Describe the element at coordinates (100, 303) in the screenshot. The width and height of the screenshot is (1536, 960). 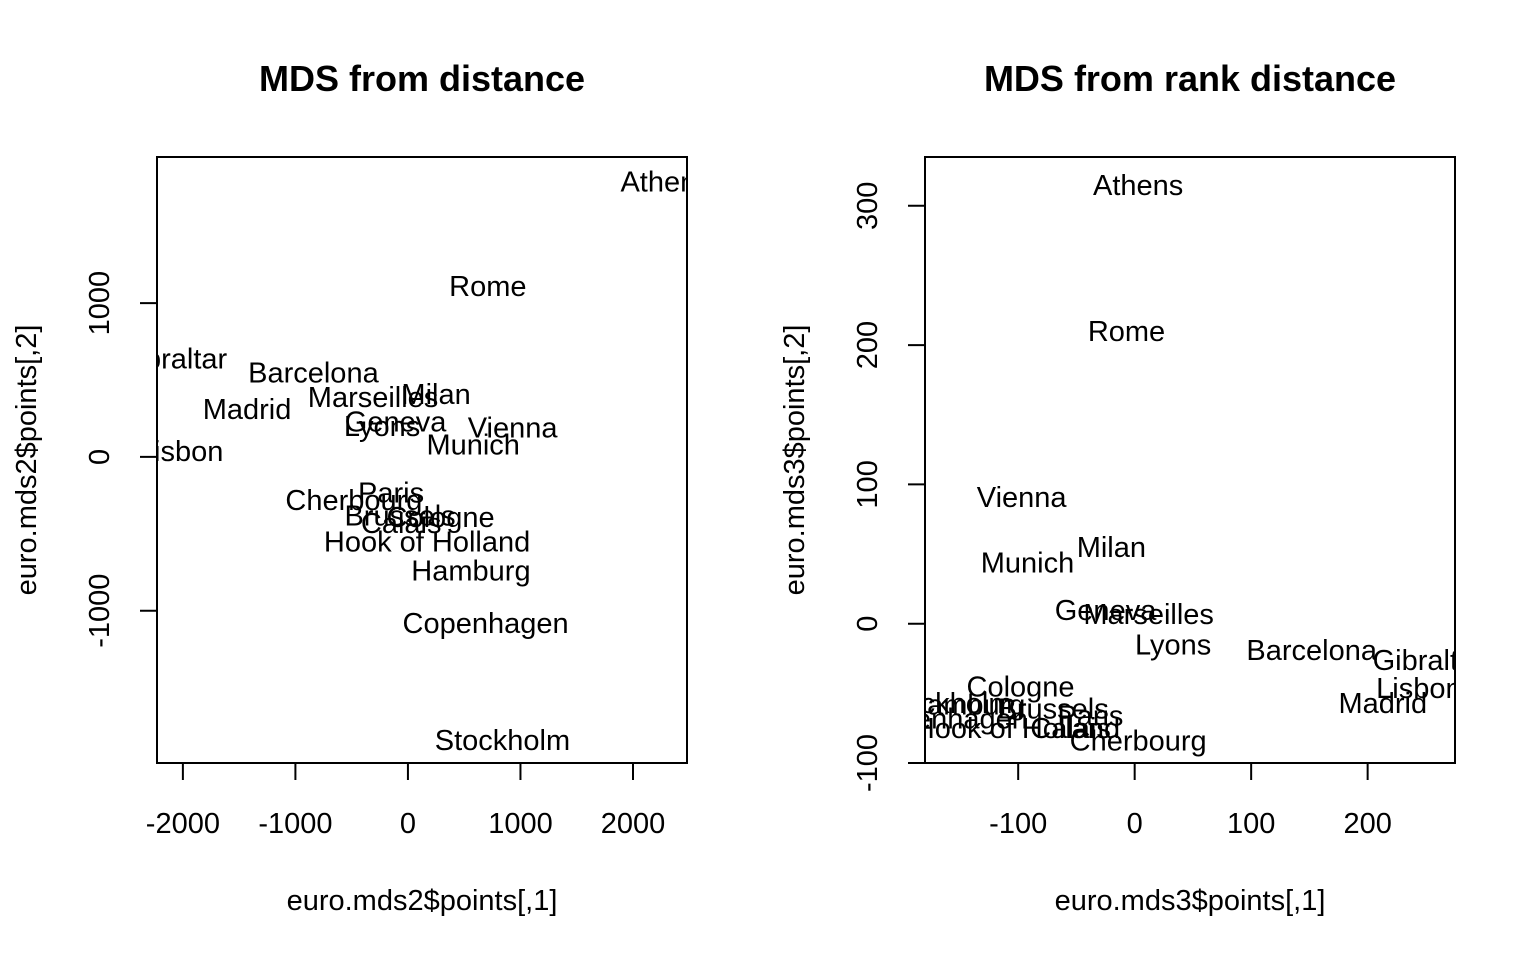
I see `y-tick-label: 1000` at that location.